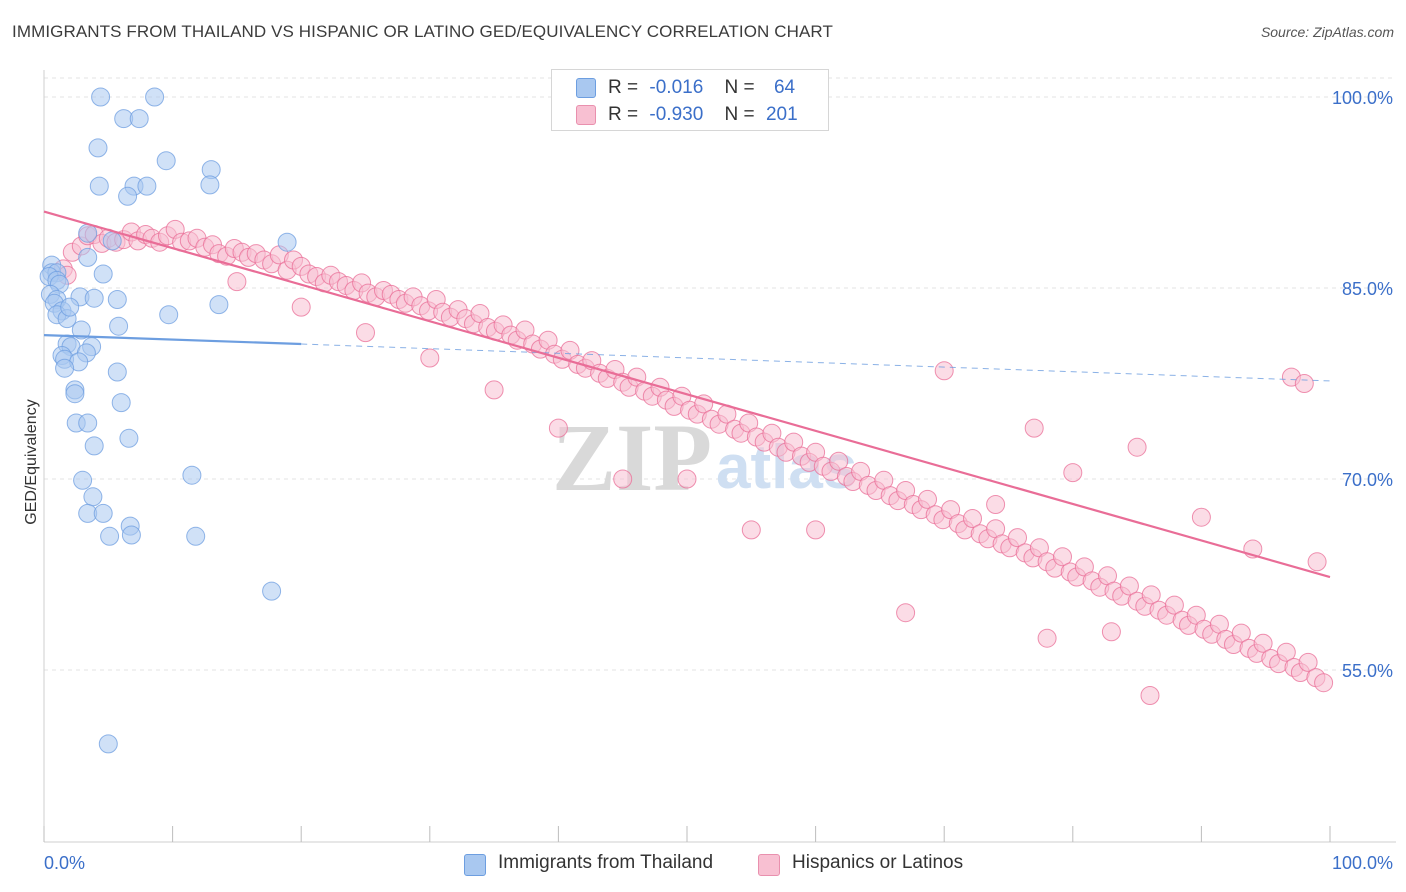 This screenshot has width=1406, height=892. I want to click on n-value: 201, so click(781, 114).